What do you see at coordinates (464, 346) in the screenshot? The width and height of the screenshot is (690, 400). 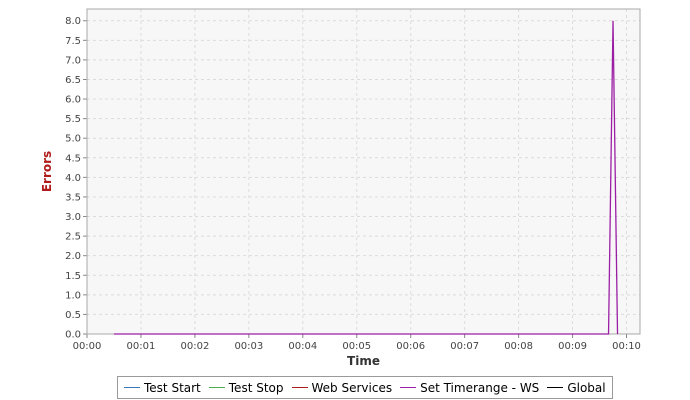 I see `x-tick-label: 00:07` at bounding box center [464, 346].